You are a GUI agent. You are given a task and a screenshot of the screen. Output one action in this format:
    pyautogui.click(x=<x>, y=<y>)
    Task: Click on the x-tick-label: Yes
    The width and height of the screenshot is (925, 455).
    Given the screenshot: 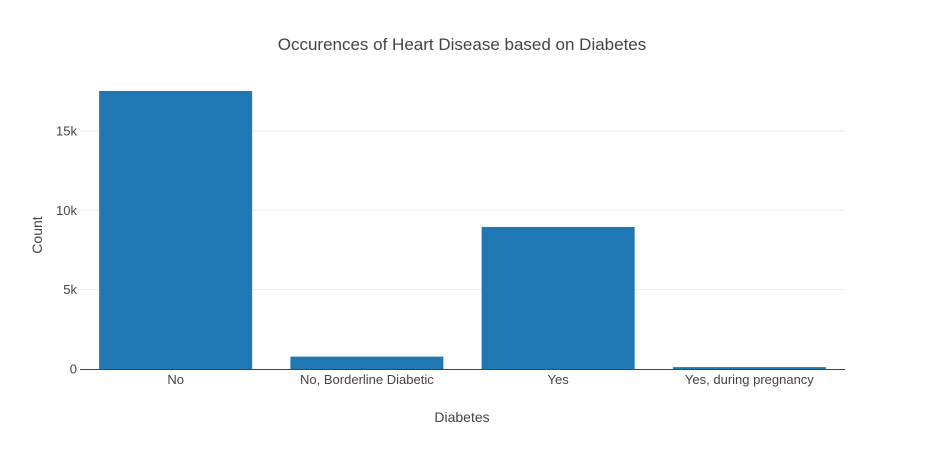 What is the action you would take?
    pyautogui.click(x=559, y=379)
    